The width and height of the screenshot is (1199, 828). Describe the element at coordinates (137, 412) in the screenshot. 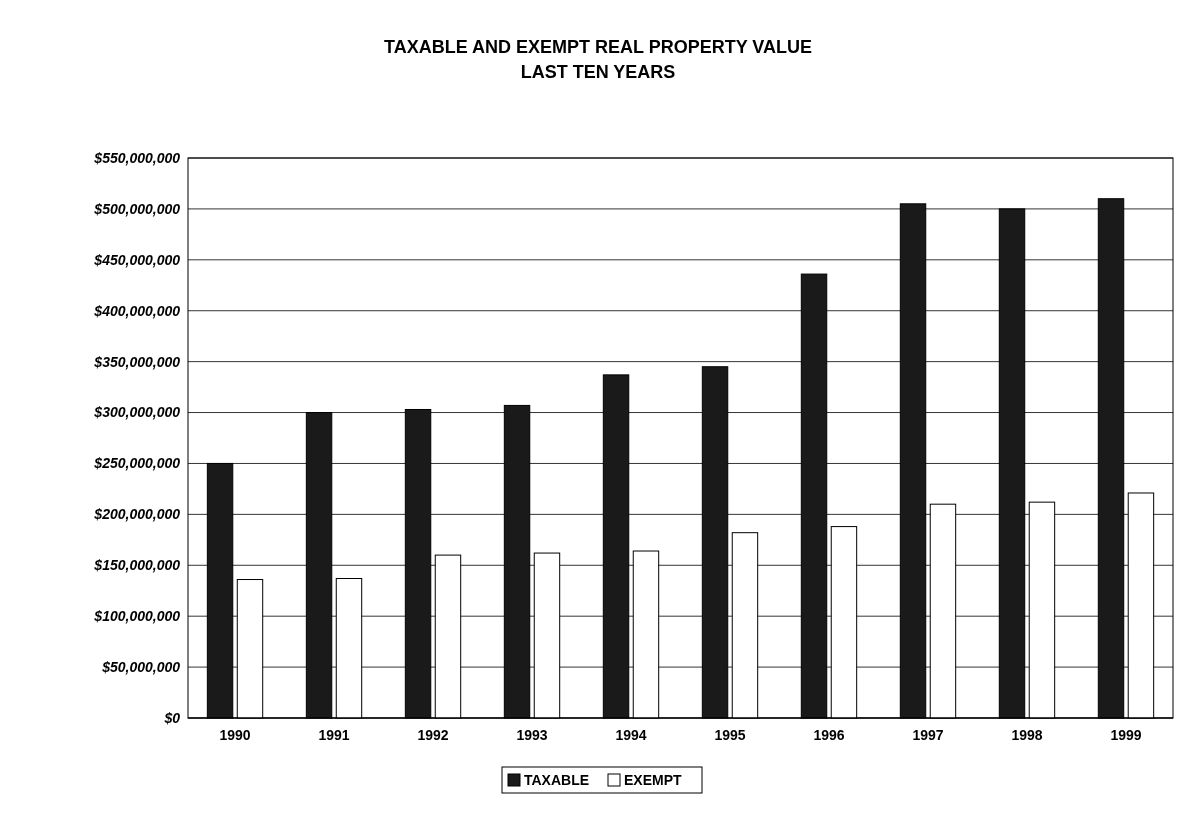

I see `y-tick-label: $300,000,000` at that location.